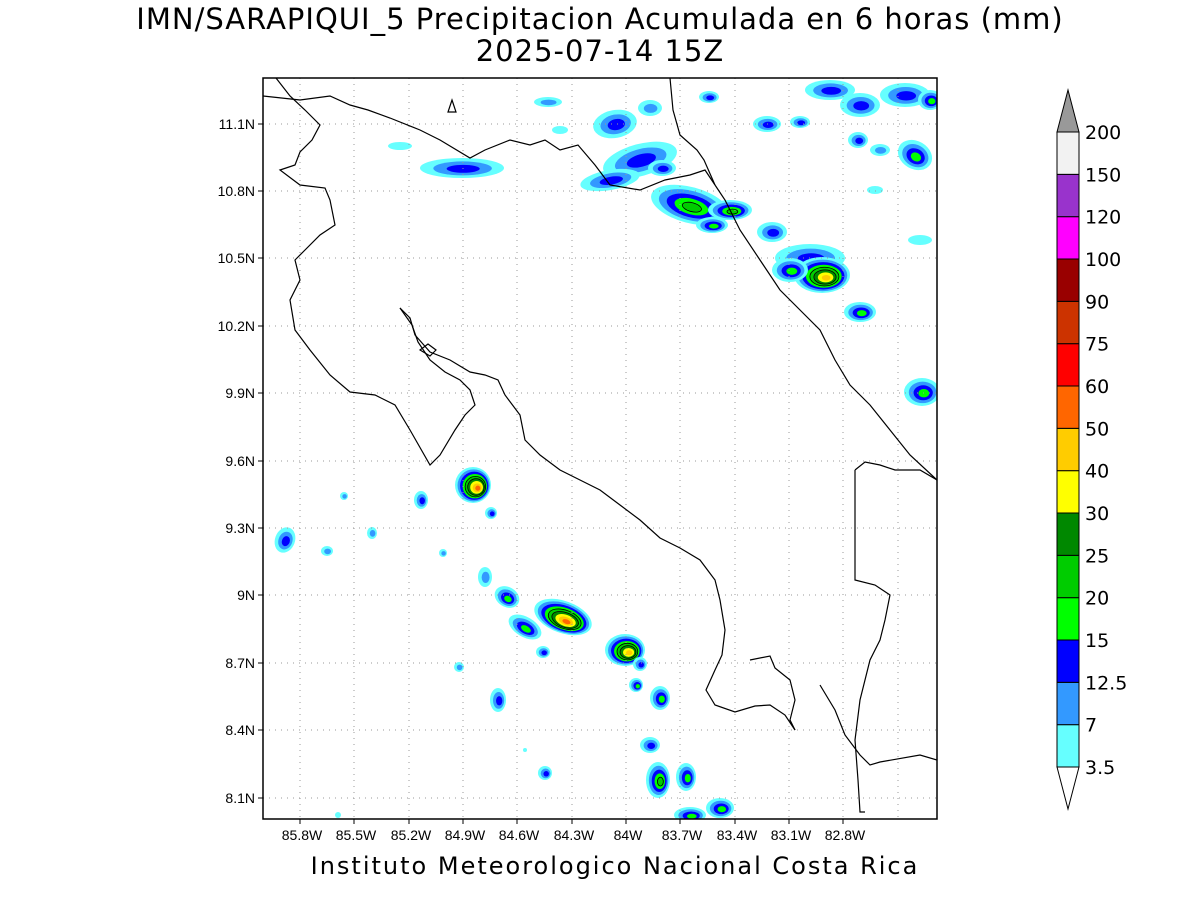 The width and height of the screenshot is (1200, 900). I want to click on lat-tick-label: 10.5N, so click(236, 258).